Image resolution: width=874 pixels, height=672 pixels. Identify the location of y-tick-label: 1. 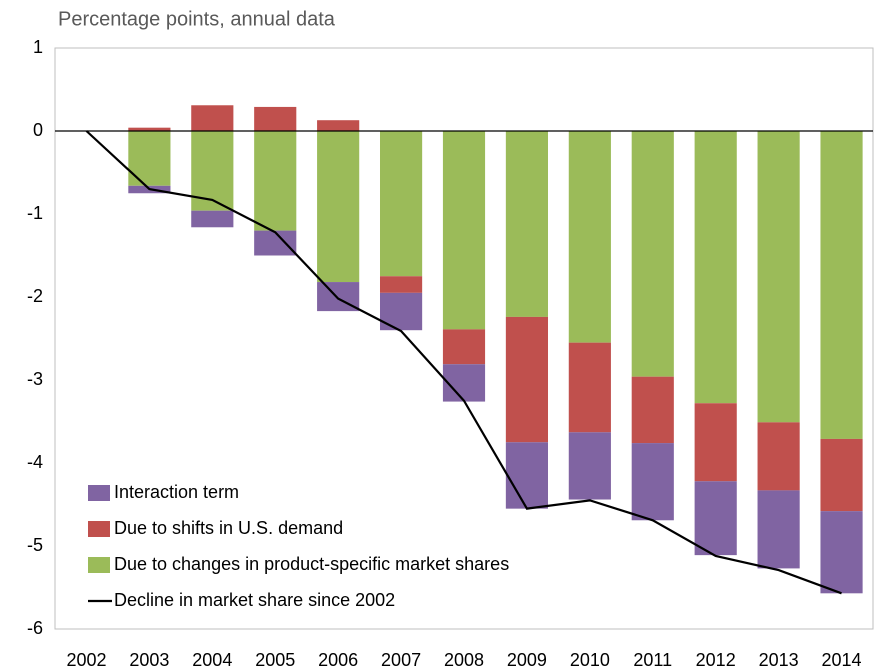
(38, 47).